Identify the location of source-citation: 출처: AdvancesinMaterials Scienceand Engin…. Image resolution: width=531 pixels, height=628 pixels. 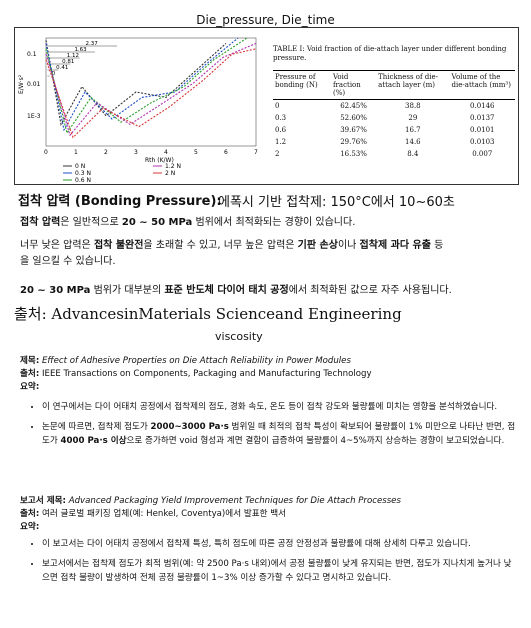
(208, 314).